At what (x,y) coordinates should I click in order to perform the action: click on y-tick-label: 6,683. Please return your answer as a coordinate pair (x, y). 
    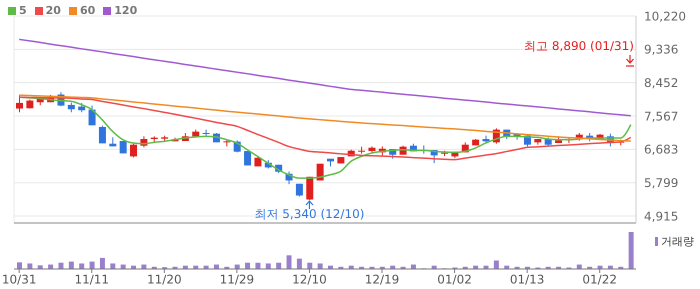
    Looking at the image, I should click on (661, 149).